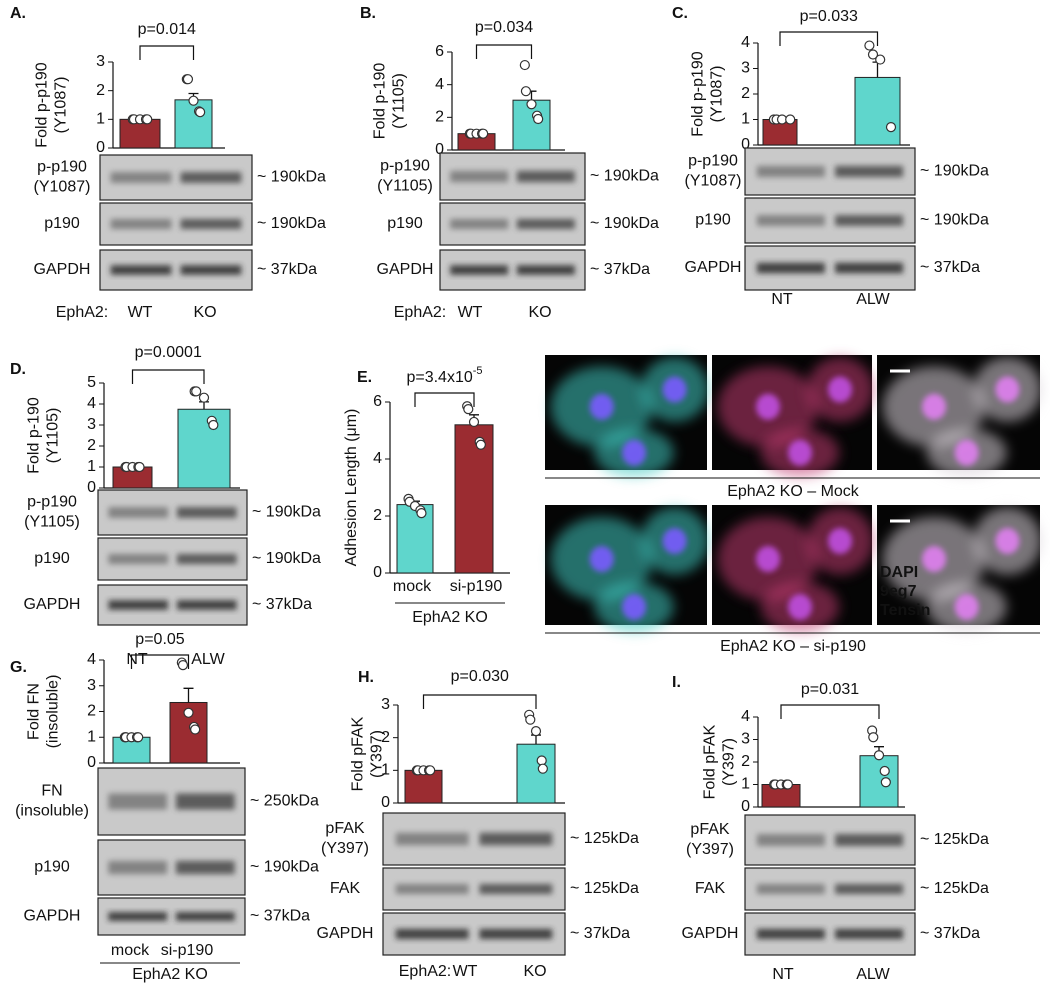 This screenshot has width=1050, height=989. What do you see at coordinates (345, 848) in the screenshot?
I see `blot-label: (Y397)` at bounding box center [345, 848].